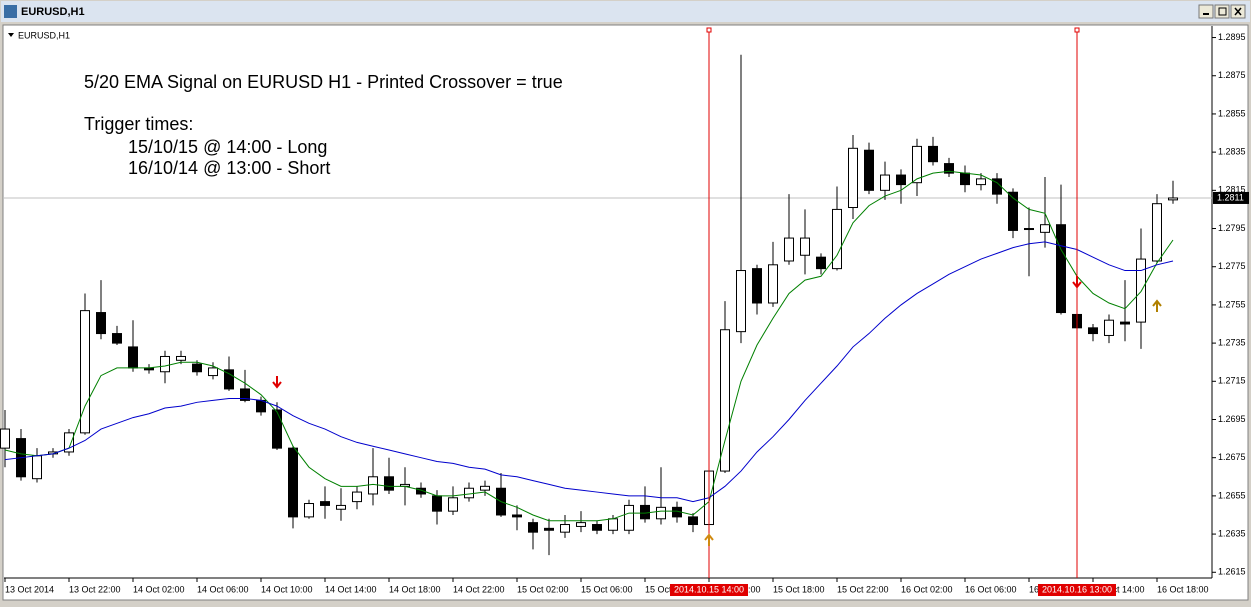 This screenshot has width=1251, height=607. I want to click on x-tick-label: 14 Oct 02:00, so click(159, 589).